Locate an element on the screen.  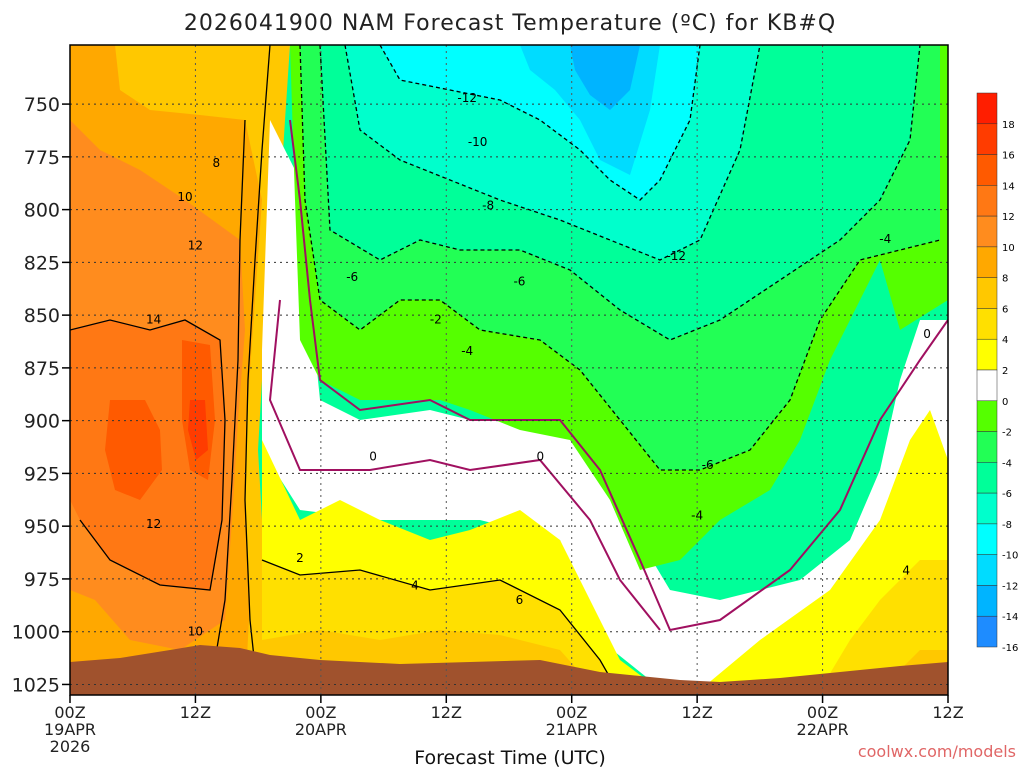
colorbar: 18 16 14 12 10 8 6 4 2 0 -2 -4 -6 -8 -10 -12 -14 -16 is located at coordinates (997, 373).